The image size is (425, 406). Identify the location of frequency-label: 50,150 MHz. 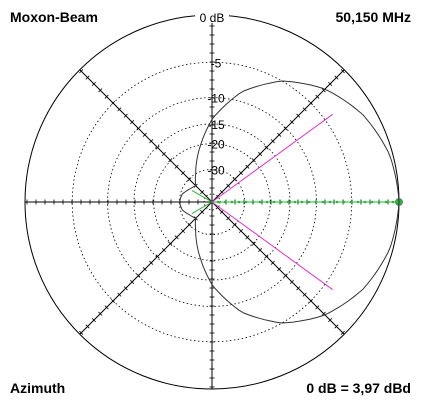
(373, 17).